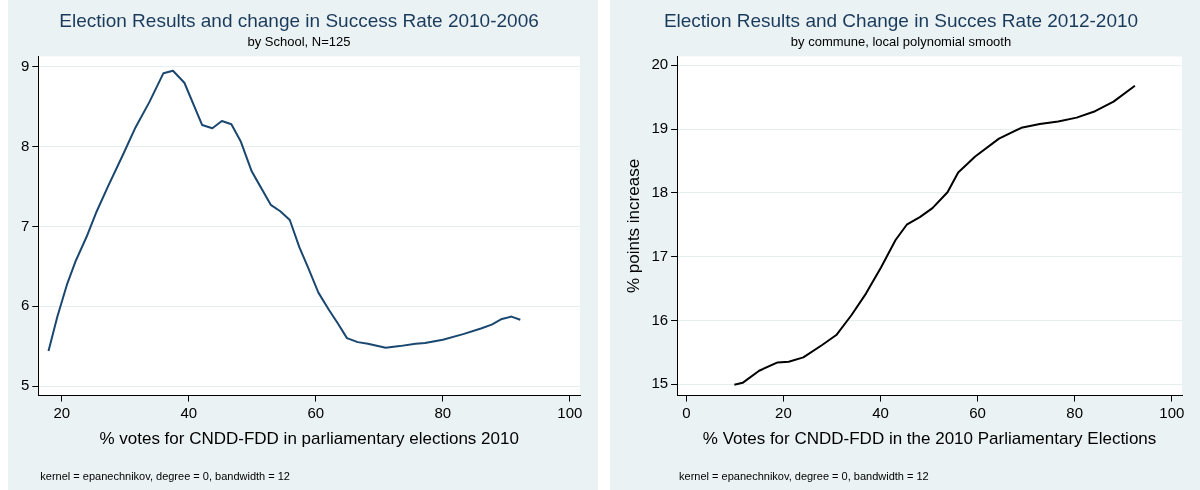 The image size is (1200, 490). What do you see at coordinates (686, 412) in the screenshot?
I see `x-tick-label: 0` at bounding box center [686, 412].